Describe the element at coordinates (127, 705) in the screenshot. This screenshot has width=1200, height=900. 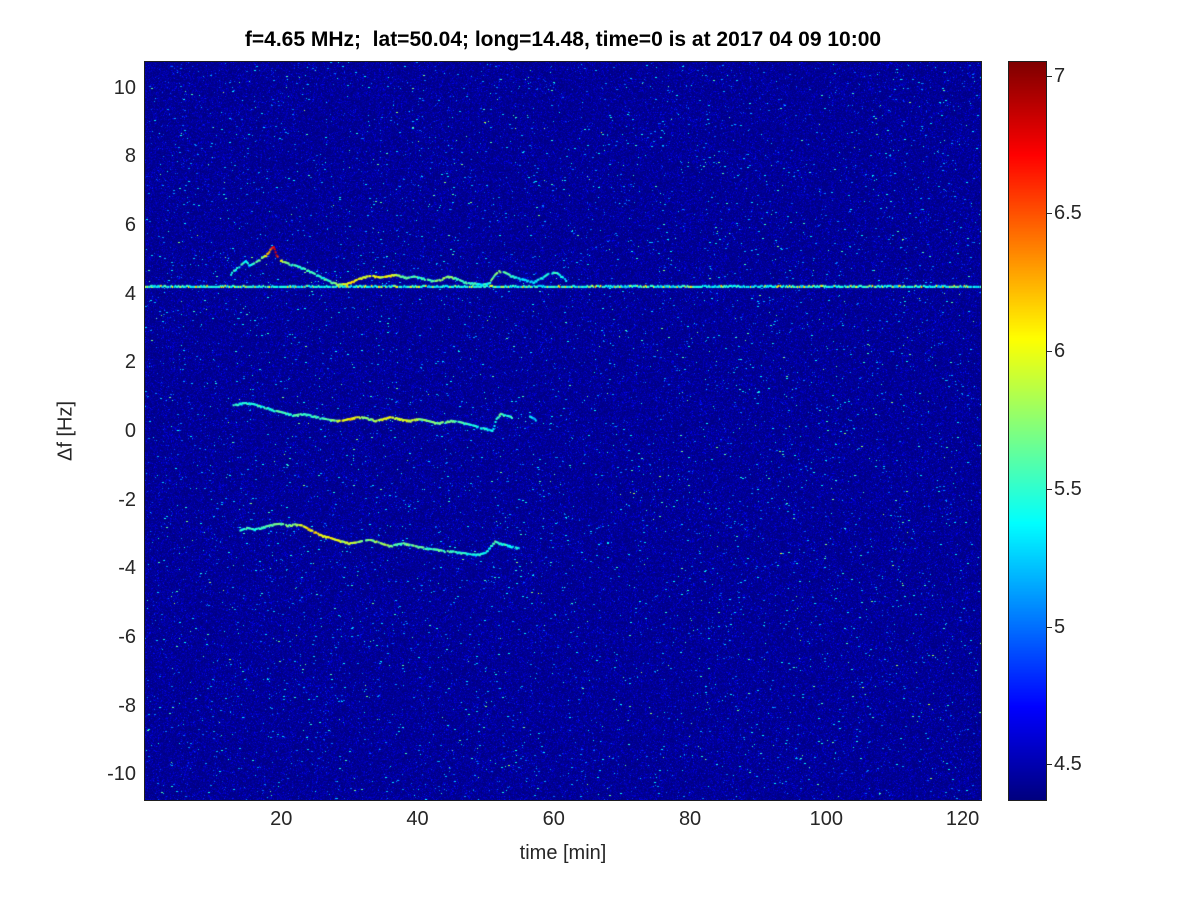
I see `y-tick-label: -8` at that location.